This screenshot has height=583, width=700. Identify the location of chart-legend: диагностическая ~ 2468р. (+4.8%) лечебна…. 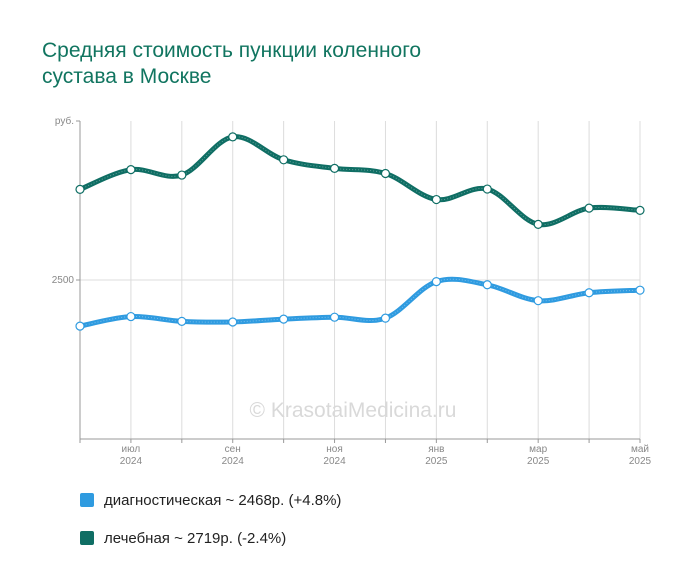
(210, 528).